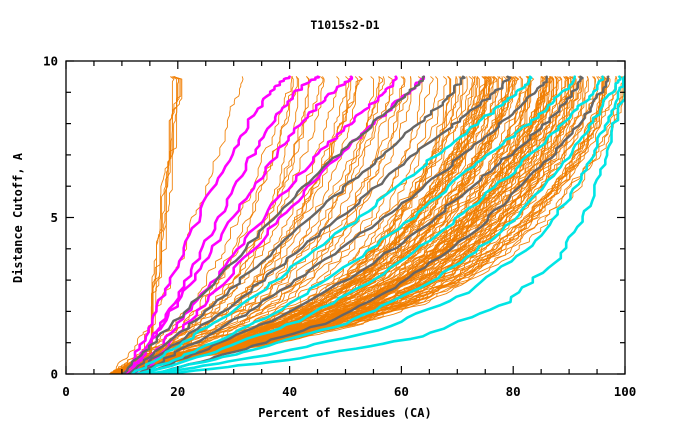  What do you see at coordinates (401, 391) in the screenshot?
I see `x-tick-label: 60` at bounding box center [401, 391].